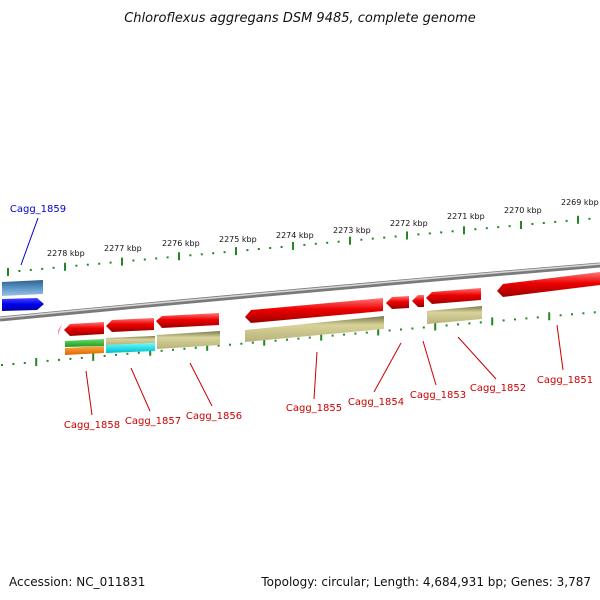 The image size is (600, 600). I want to click on gene-label-cagg-1857: Cagg_1857, so click(153, 421).